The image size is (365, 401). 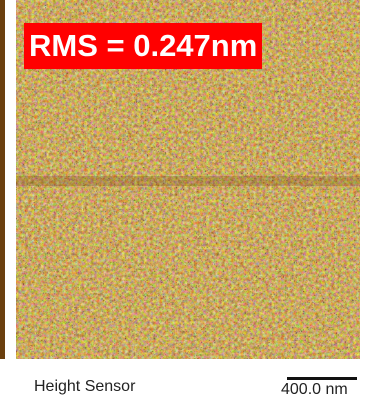 What do you see at coordinates (2, 179) in the screenshot?
I see `adjacent-image-edge` at bounding box center [2, 179].